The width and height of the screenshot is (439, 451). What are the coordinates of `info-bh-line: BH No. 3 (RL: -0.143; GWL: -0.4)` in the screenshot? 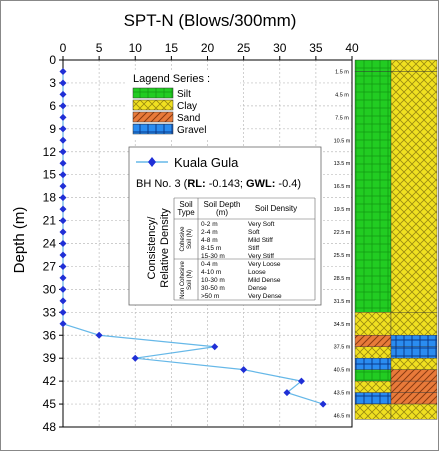 It's located at (218, 184).